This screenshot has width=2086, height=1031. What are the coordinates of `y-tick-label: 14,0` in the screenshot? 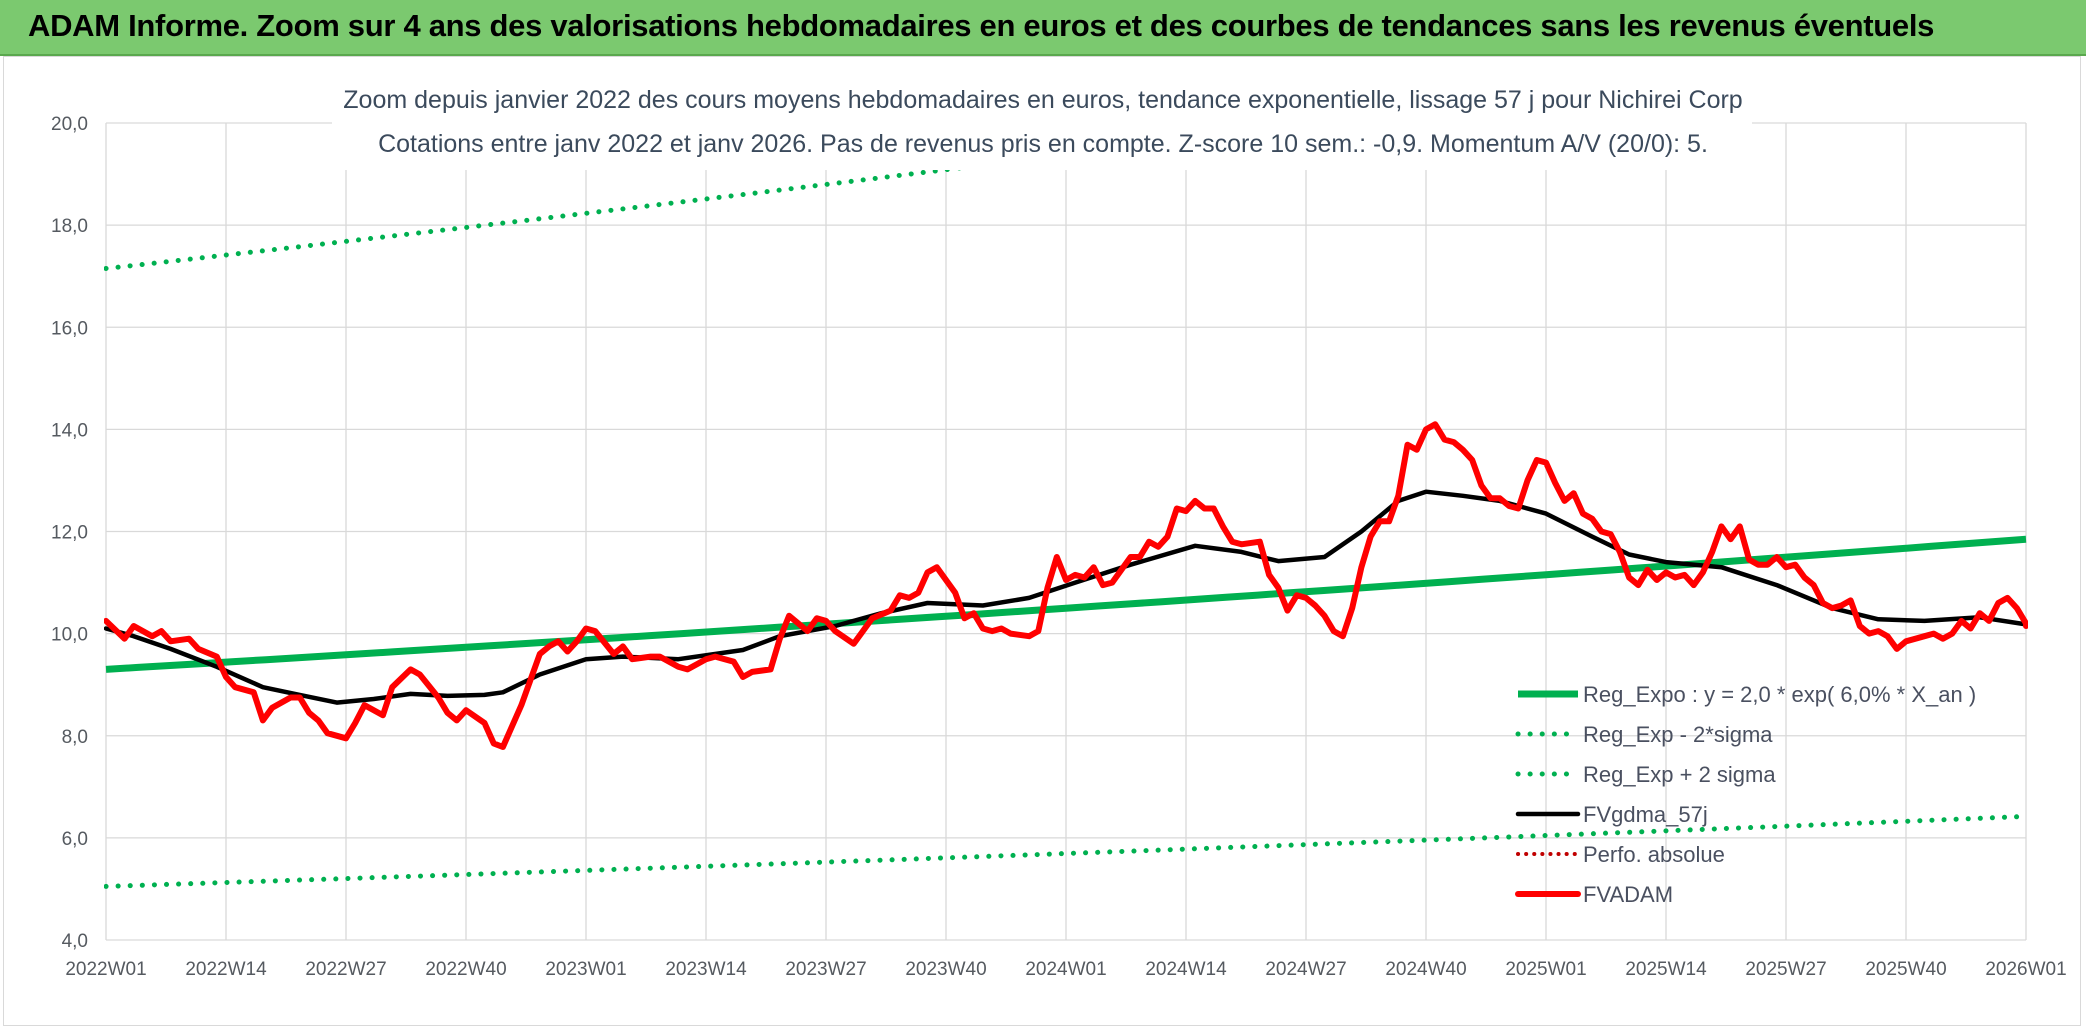 It's located at (69, 430).